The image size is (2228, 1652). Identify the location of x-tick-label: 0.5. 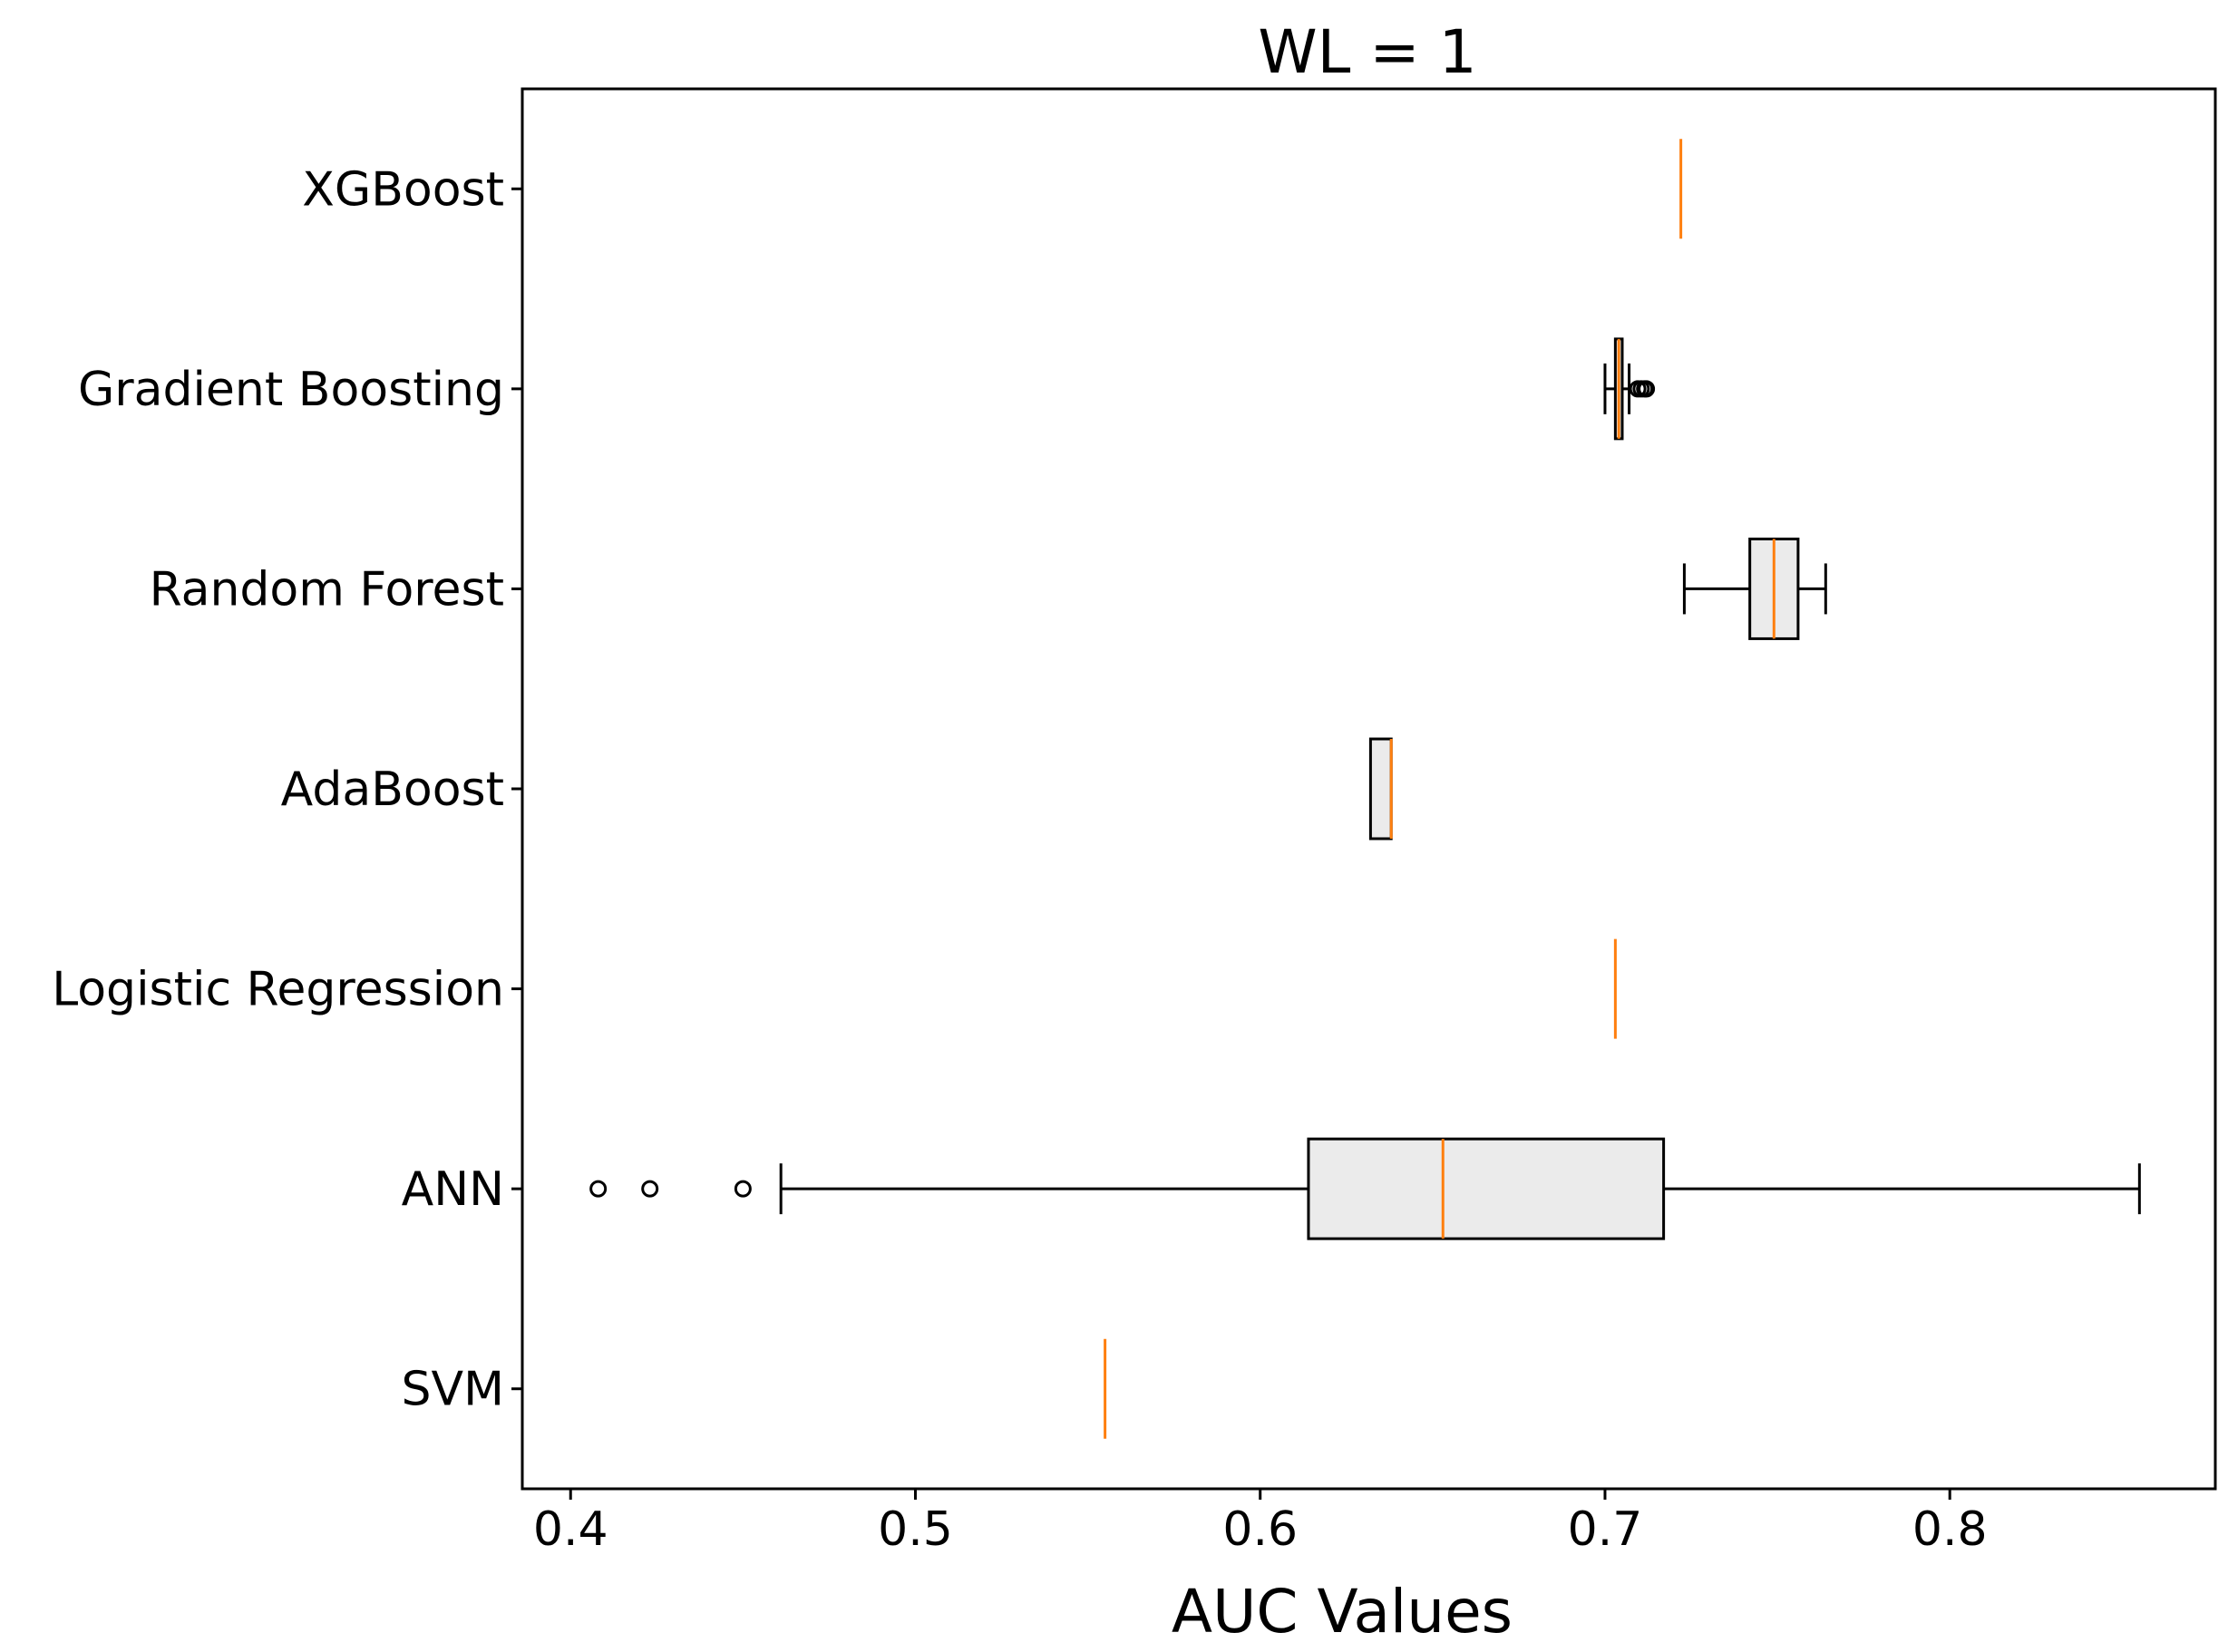
(915, 1529).